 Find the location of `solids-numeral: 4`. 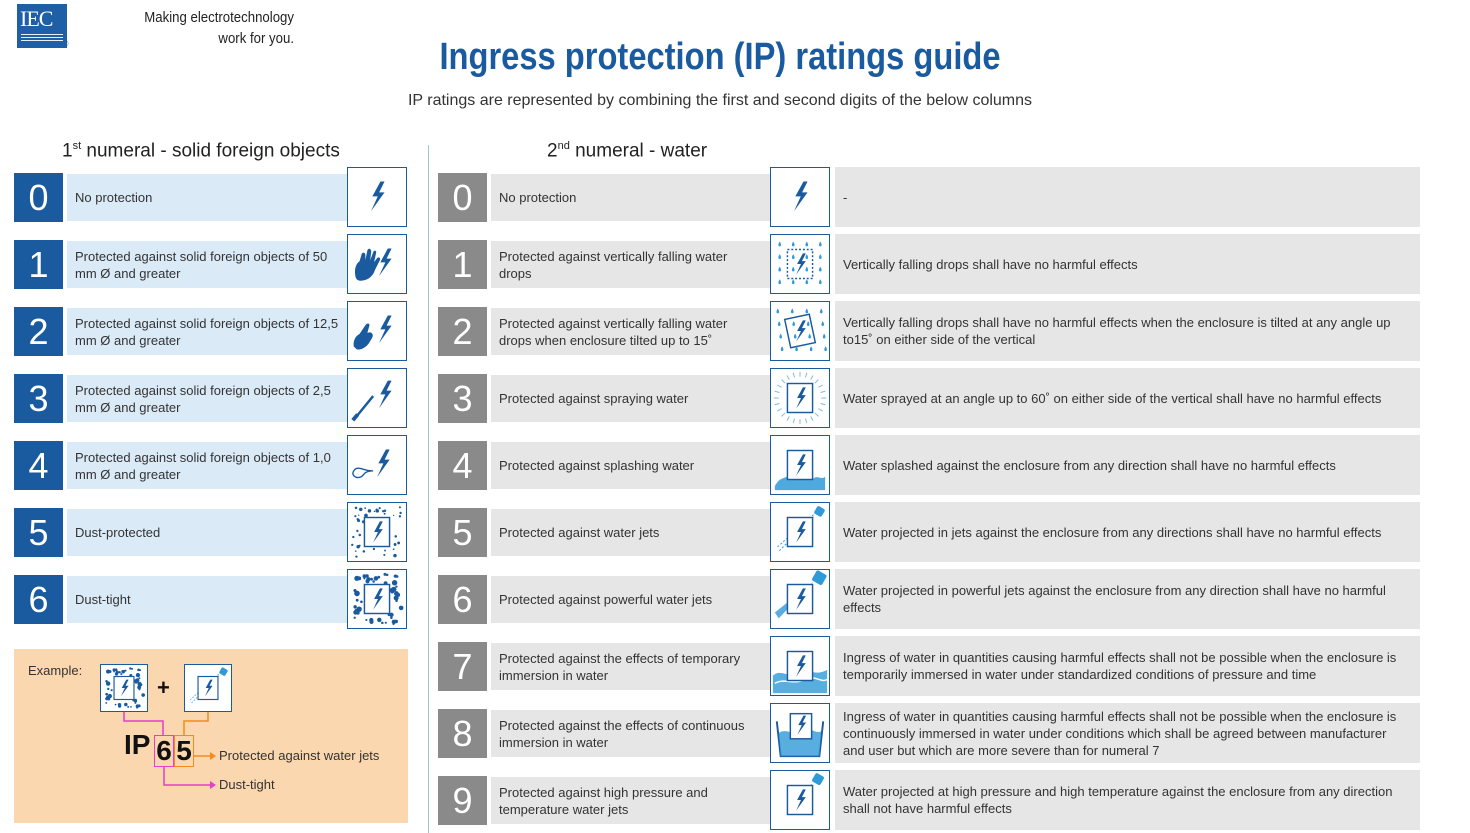

solids-numeral: 4 is located at coordinates (38, 465).